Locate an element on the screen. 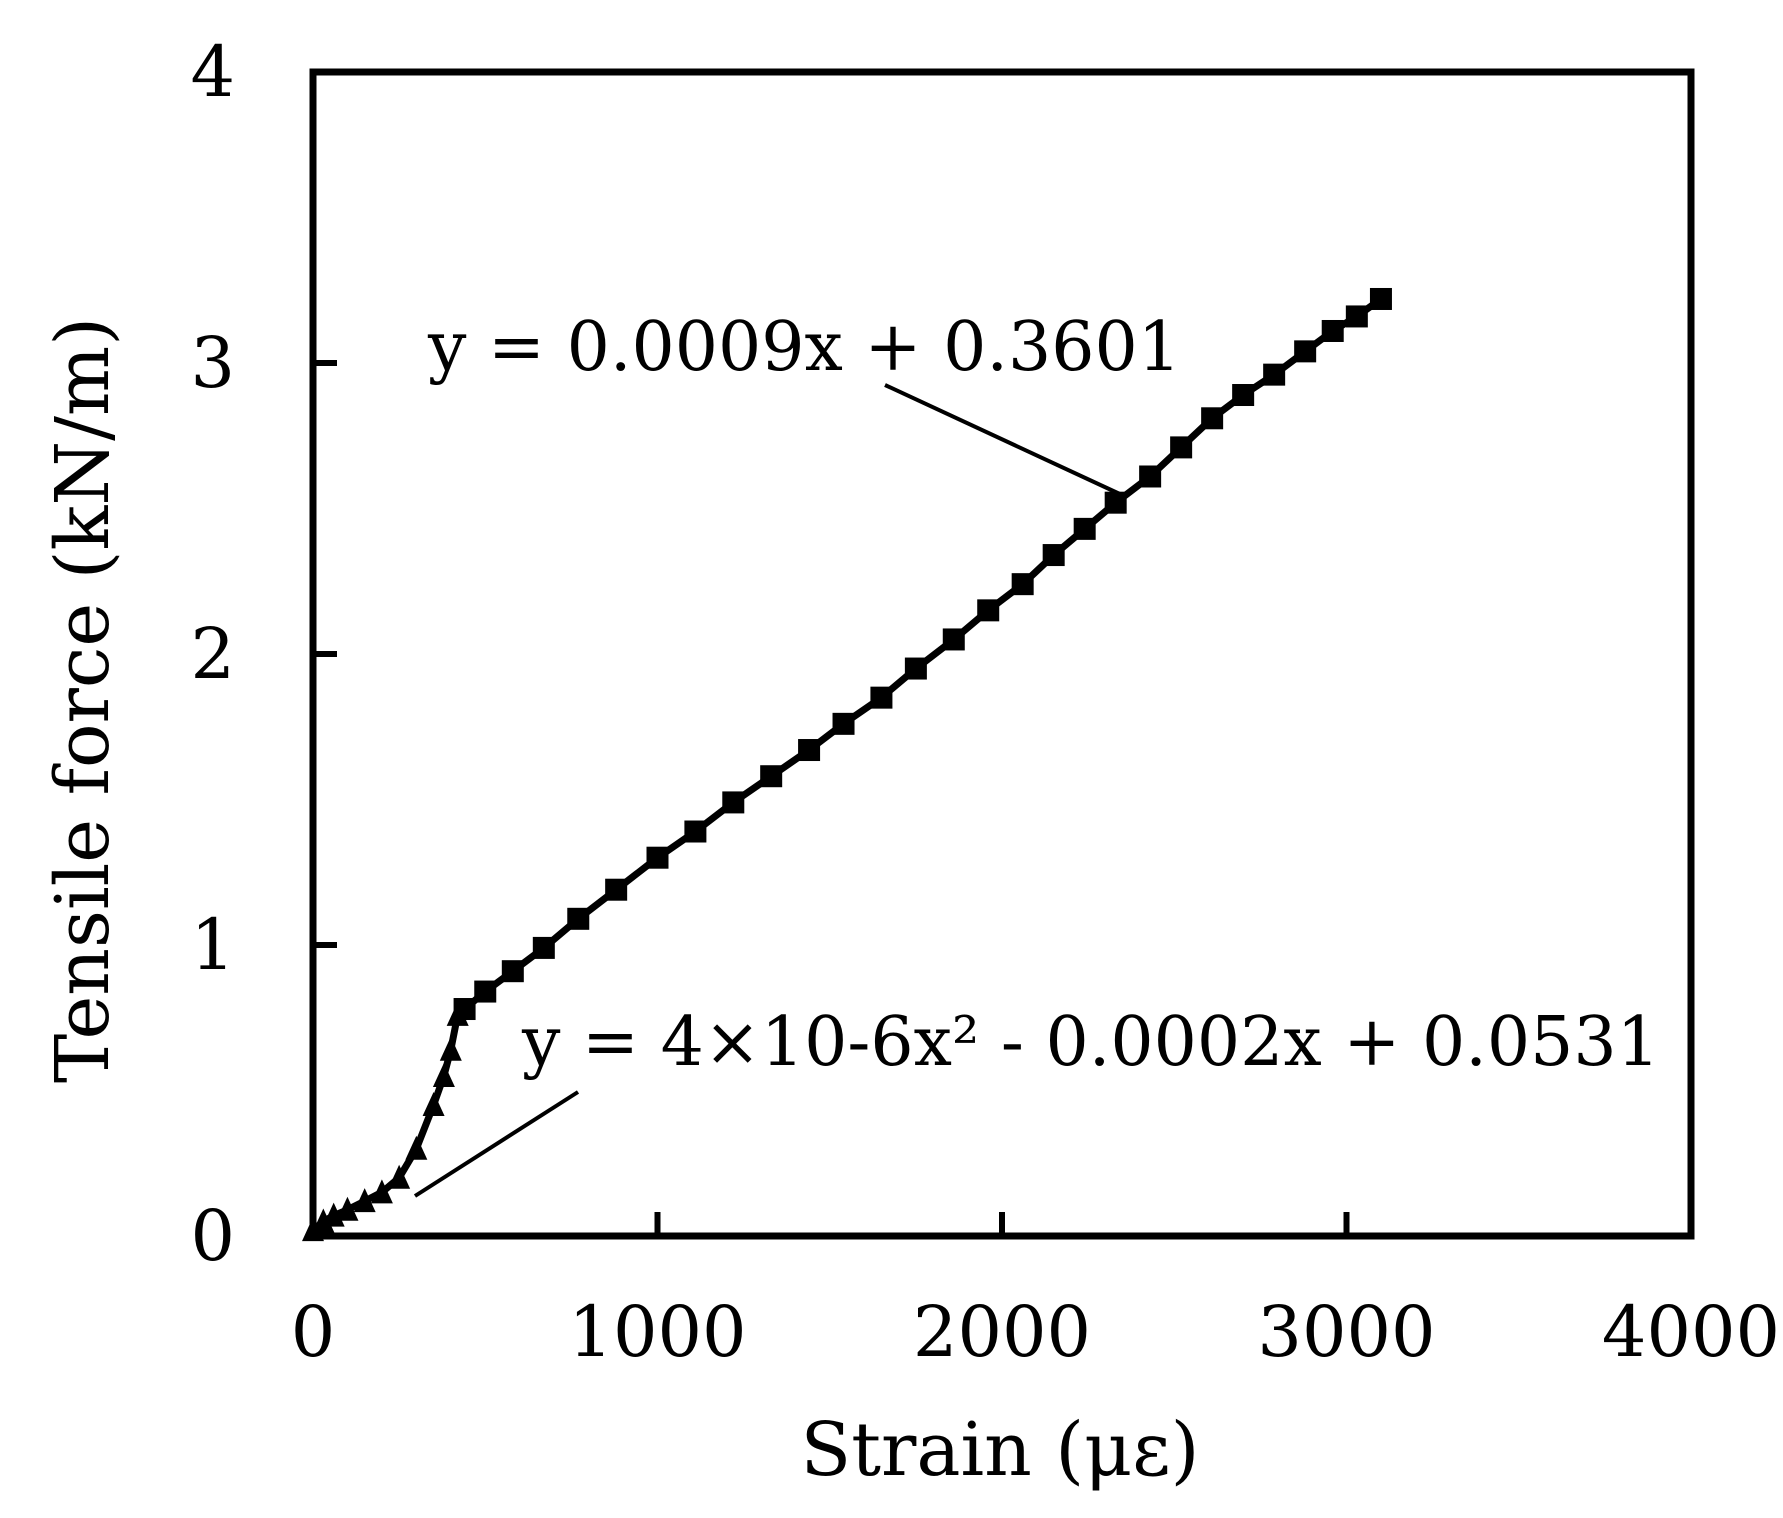  annotation-leader-quadratic is located at coordinates (496, 1144).